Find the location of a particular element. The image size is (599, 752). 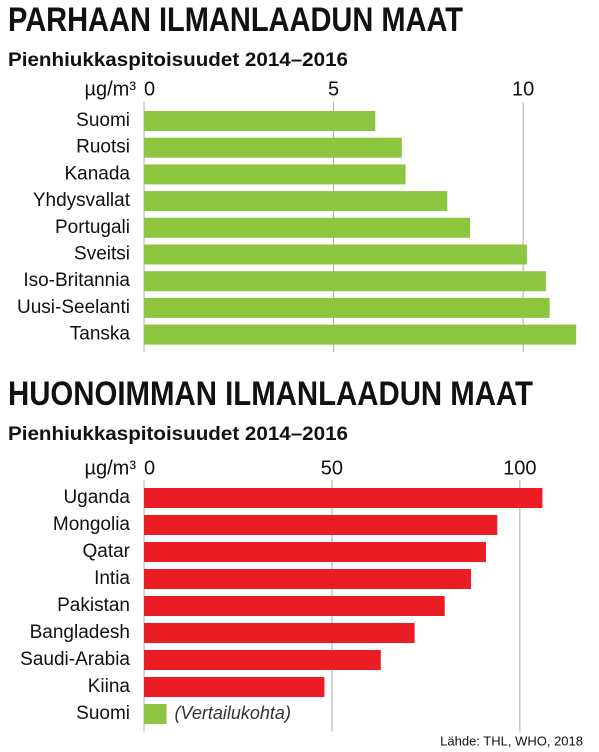

chart-title: PARHAAN ILMANLAADUN MAAT is located at coordinates (235, 20).